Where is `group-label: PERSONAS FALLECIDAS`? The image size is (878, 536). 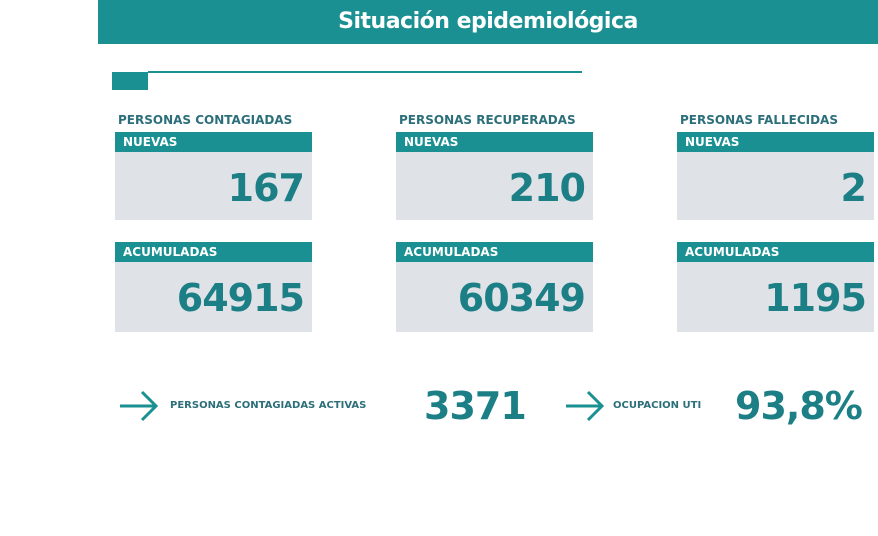 group-label: PERSONAS FALLECIDAS is located at coordinates (759, 120).